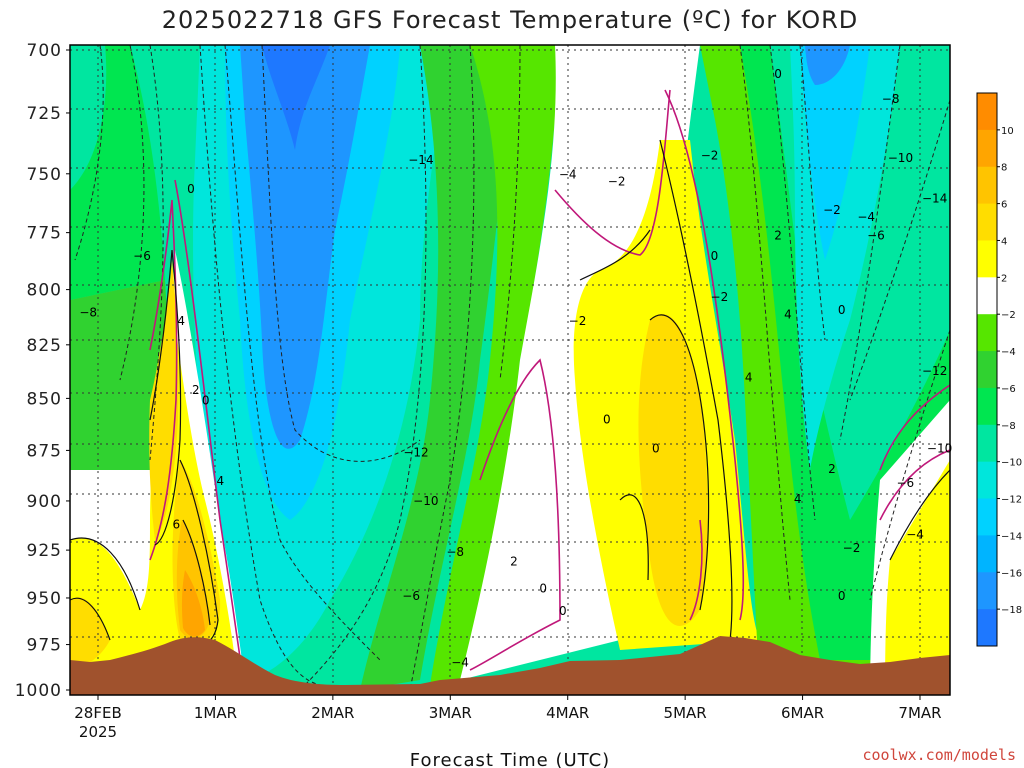 This screenshot has height=768, width=1024. I want to click on y-tick-label: 700, so click(44, 51).